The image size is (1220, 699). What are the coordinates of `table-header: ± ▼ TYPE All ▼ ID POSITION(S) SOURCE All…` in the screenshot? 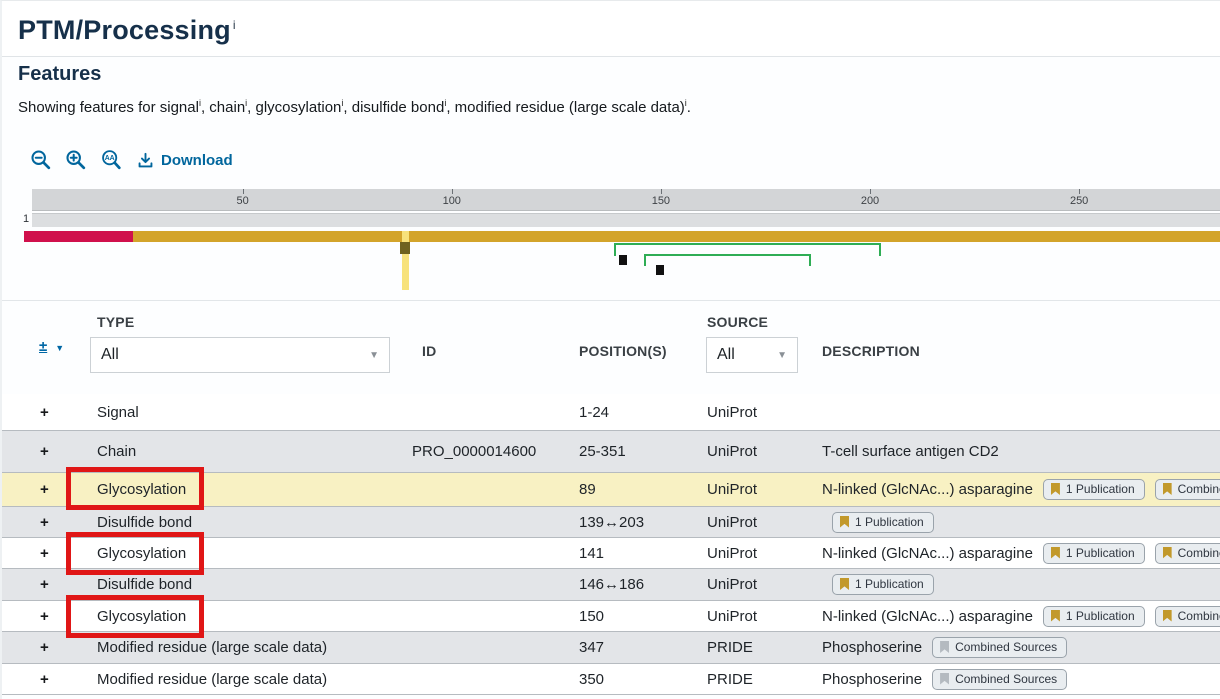 It's located at (611, 347).